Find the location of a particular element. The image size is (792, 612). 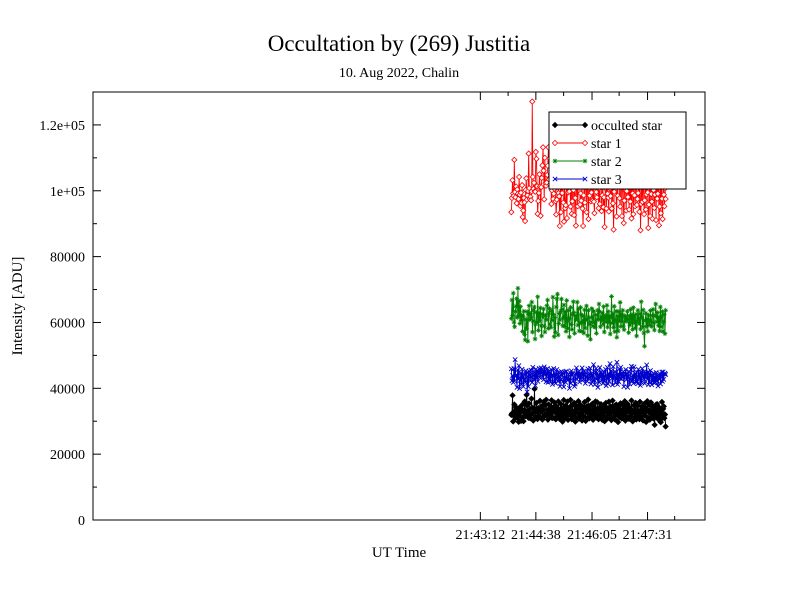

y-tick-label: 1e+05 is located at coordinates (67, 192).